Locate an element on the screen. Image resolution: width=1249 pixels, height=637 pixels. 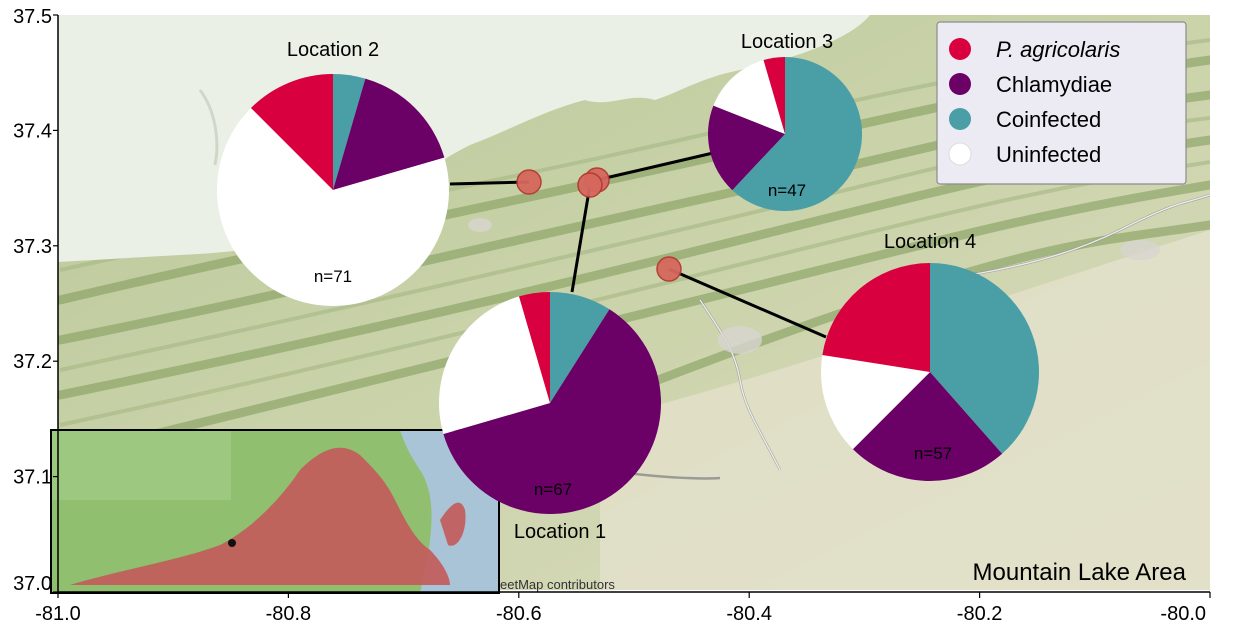
y-tick-label: 37.0 is located at coordinates (32, 584).